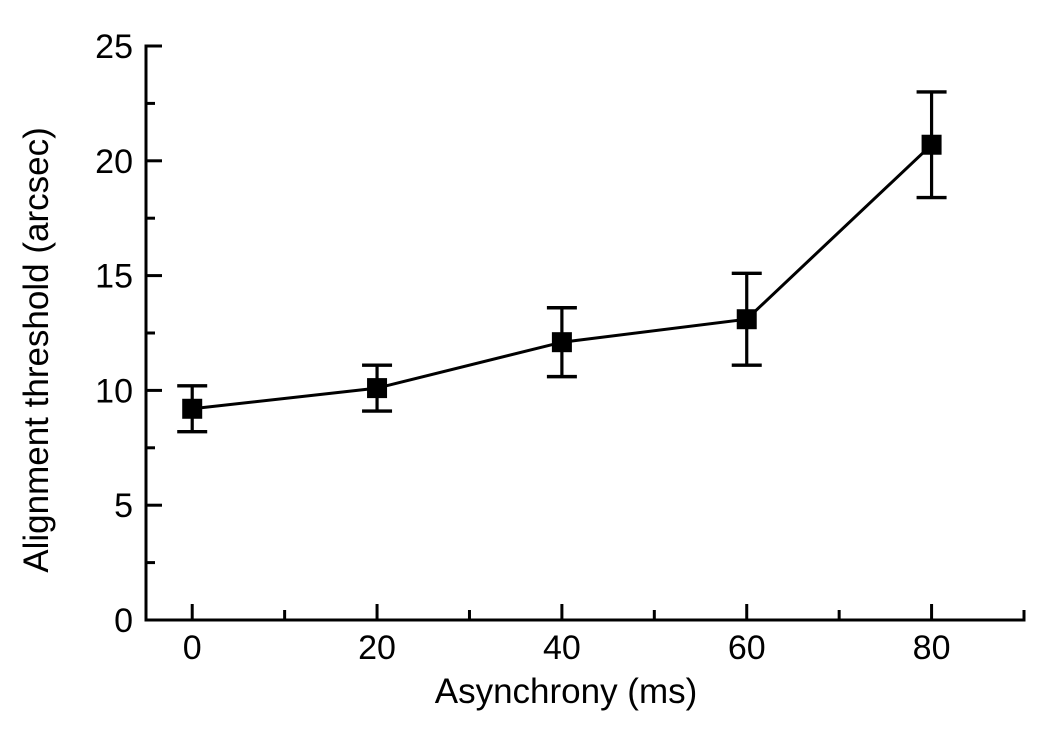 The width and height of the screenshot is (1052, 734). Describe the element at coordinates (114, 334) in the screenshot. I see `y-axis-tick-labels: 0 5 10 15 20 25` at that location.